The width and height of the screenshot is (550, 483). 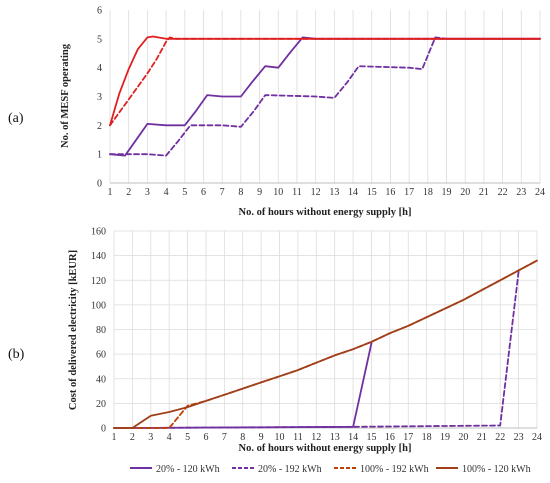 What do you see at coordinates (519, 437) in the screenshot?
I see `panel-b-x-tick-label: 23` at bounding box center [519, 437].